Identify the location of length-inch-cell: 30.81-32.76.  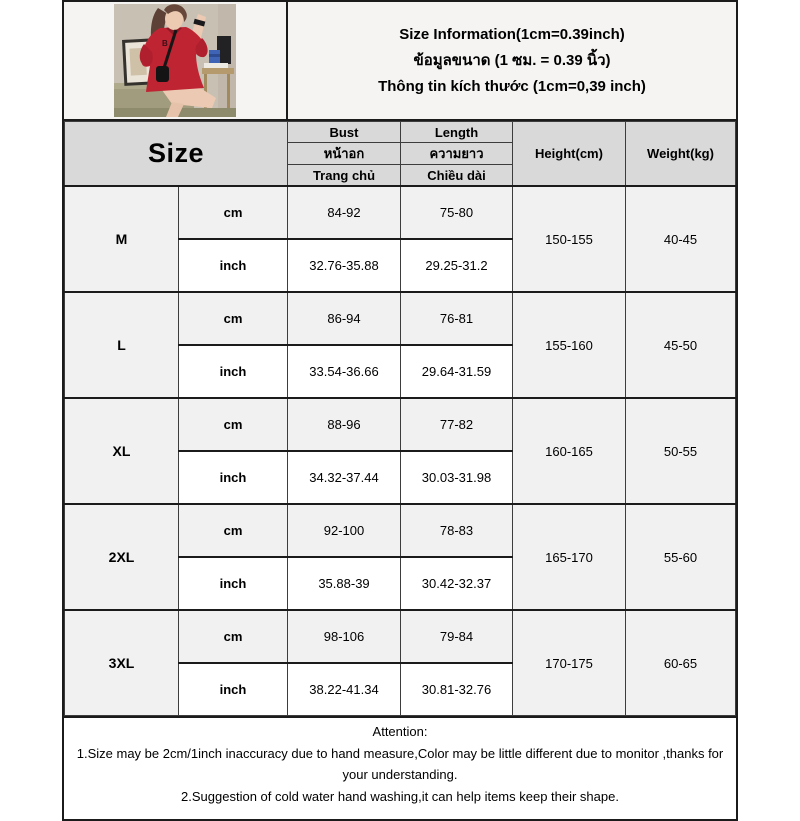
(456, 689).